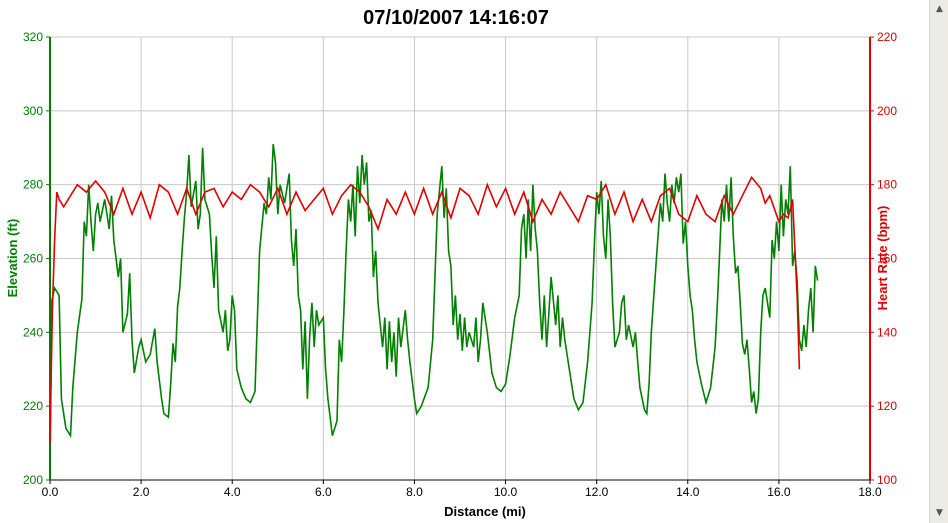 The image size is (948, 523). What do you see at coordinates (33, 332) in the screenshot?
I see `left-tick-label: 240` at bounding box center [33, 332].